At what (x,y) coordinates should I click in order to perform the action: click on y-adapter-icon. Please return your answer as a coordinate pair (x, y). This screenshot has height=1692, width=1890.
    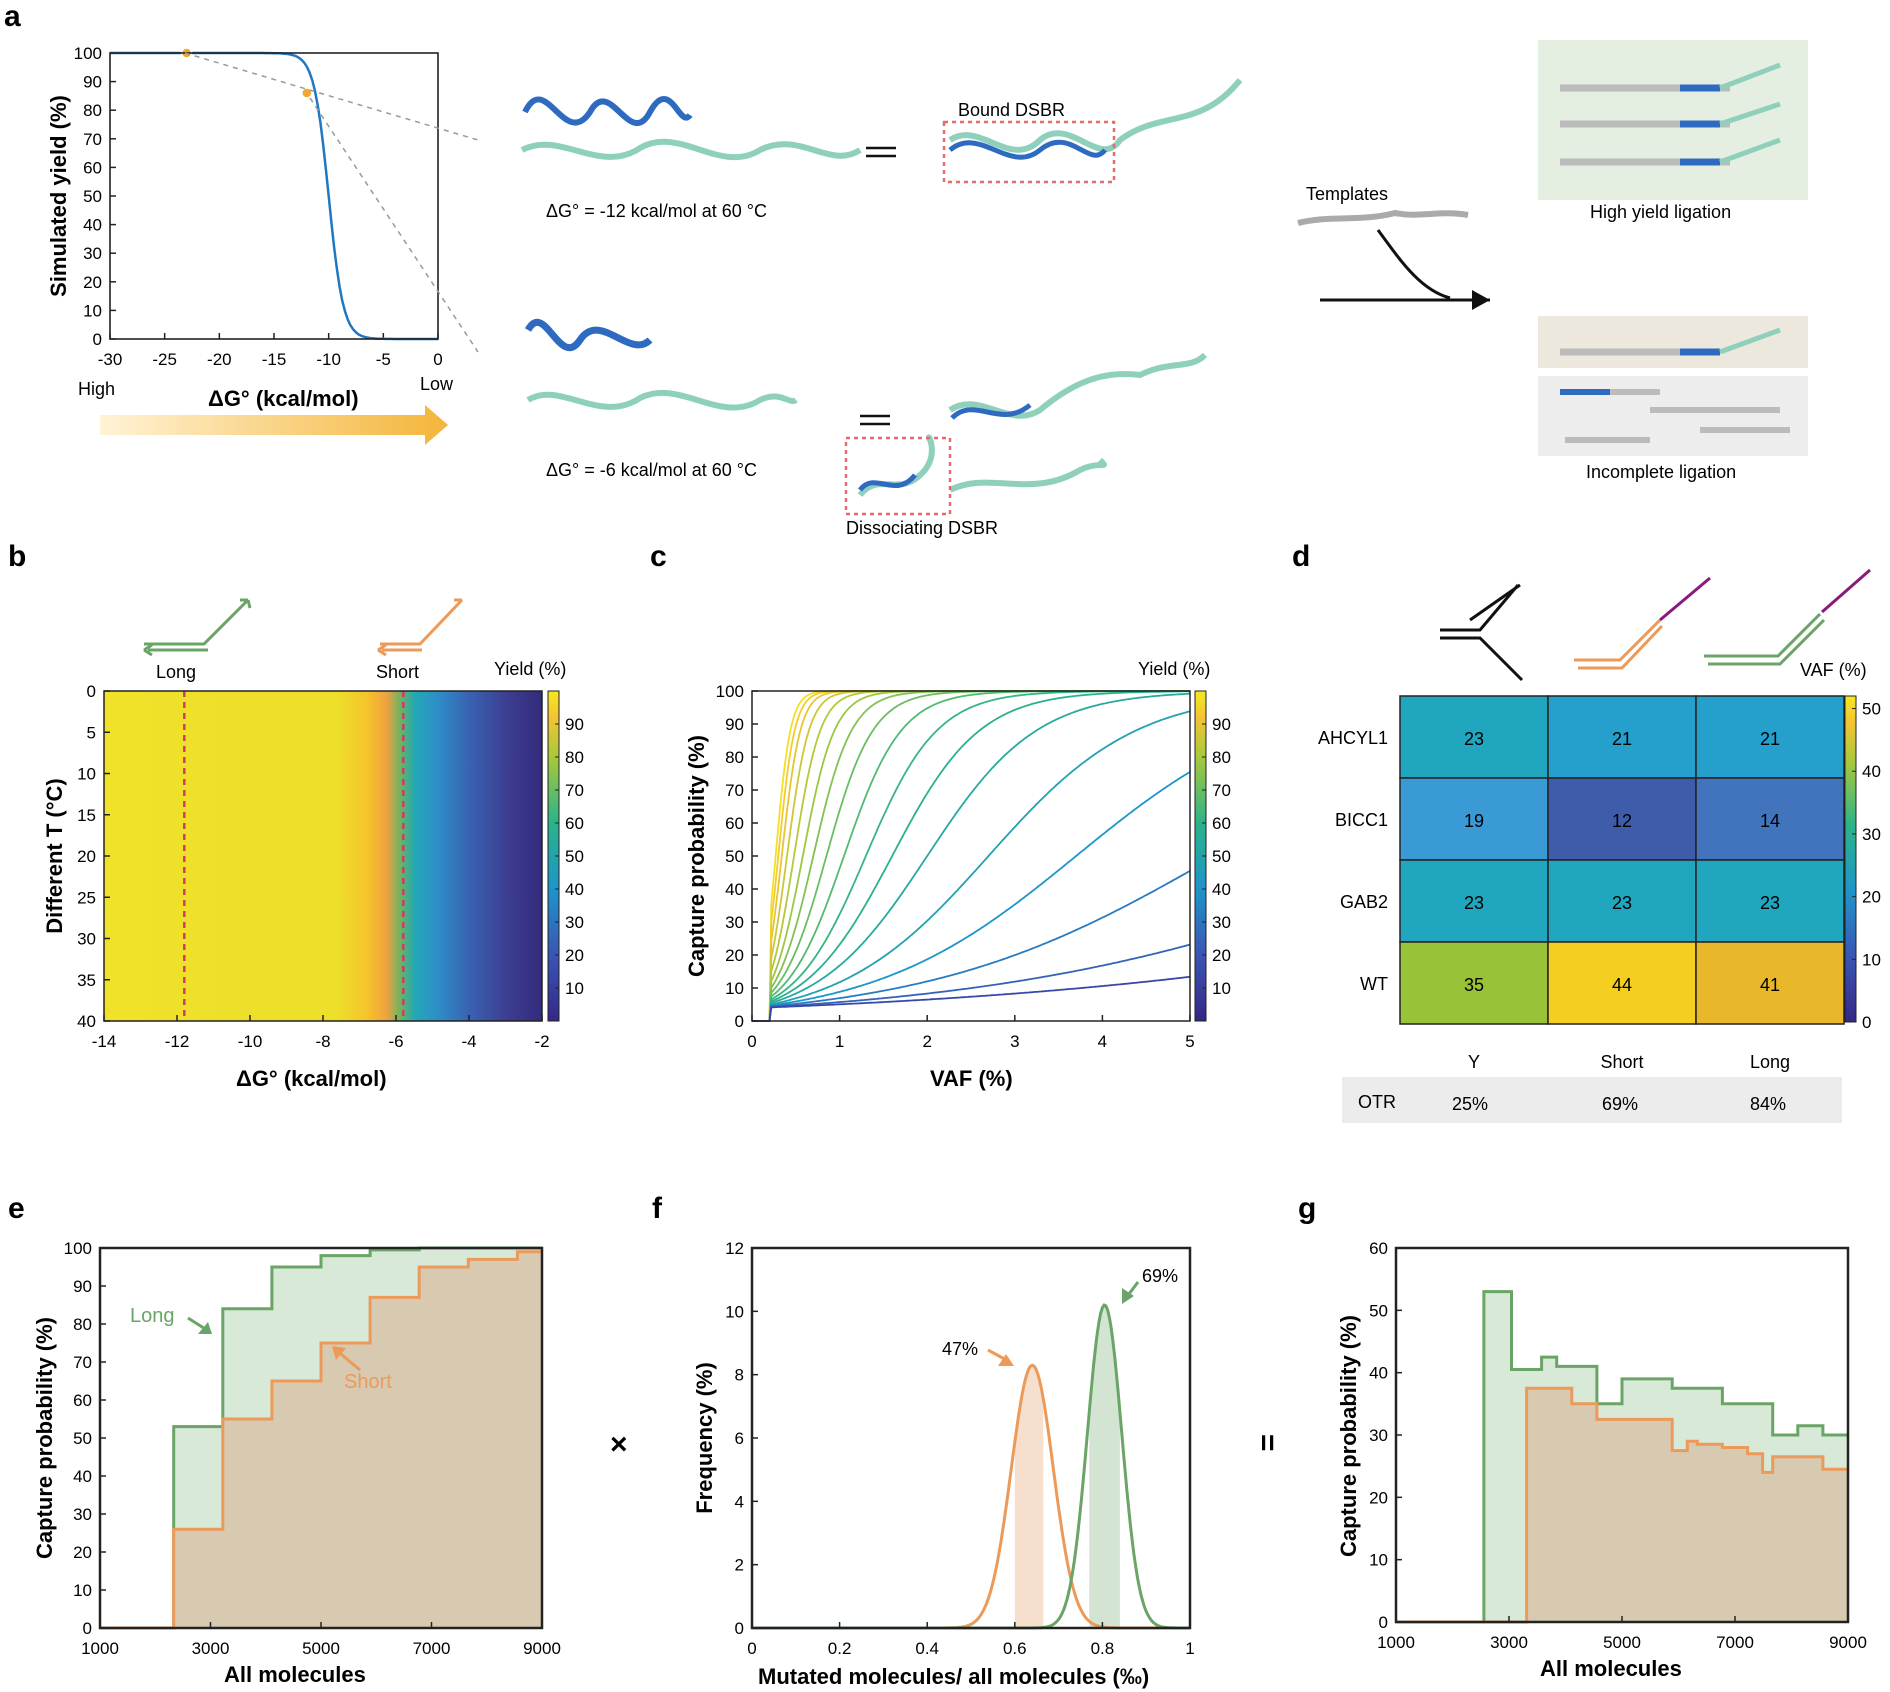
    Looking at the image, I should click on (1482, 632).